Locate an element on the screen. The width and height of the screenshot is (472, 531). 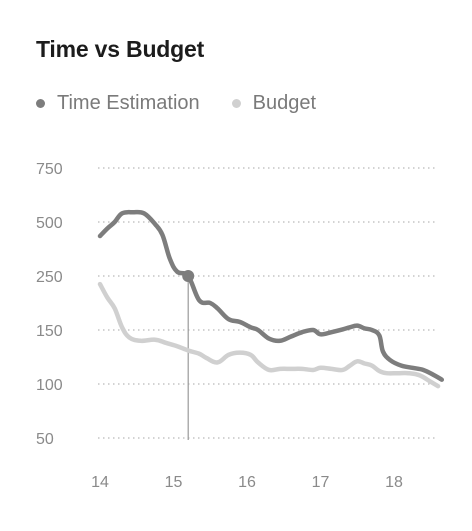
y-tick-label: 150 is located at coordinates (49, 331).